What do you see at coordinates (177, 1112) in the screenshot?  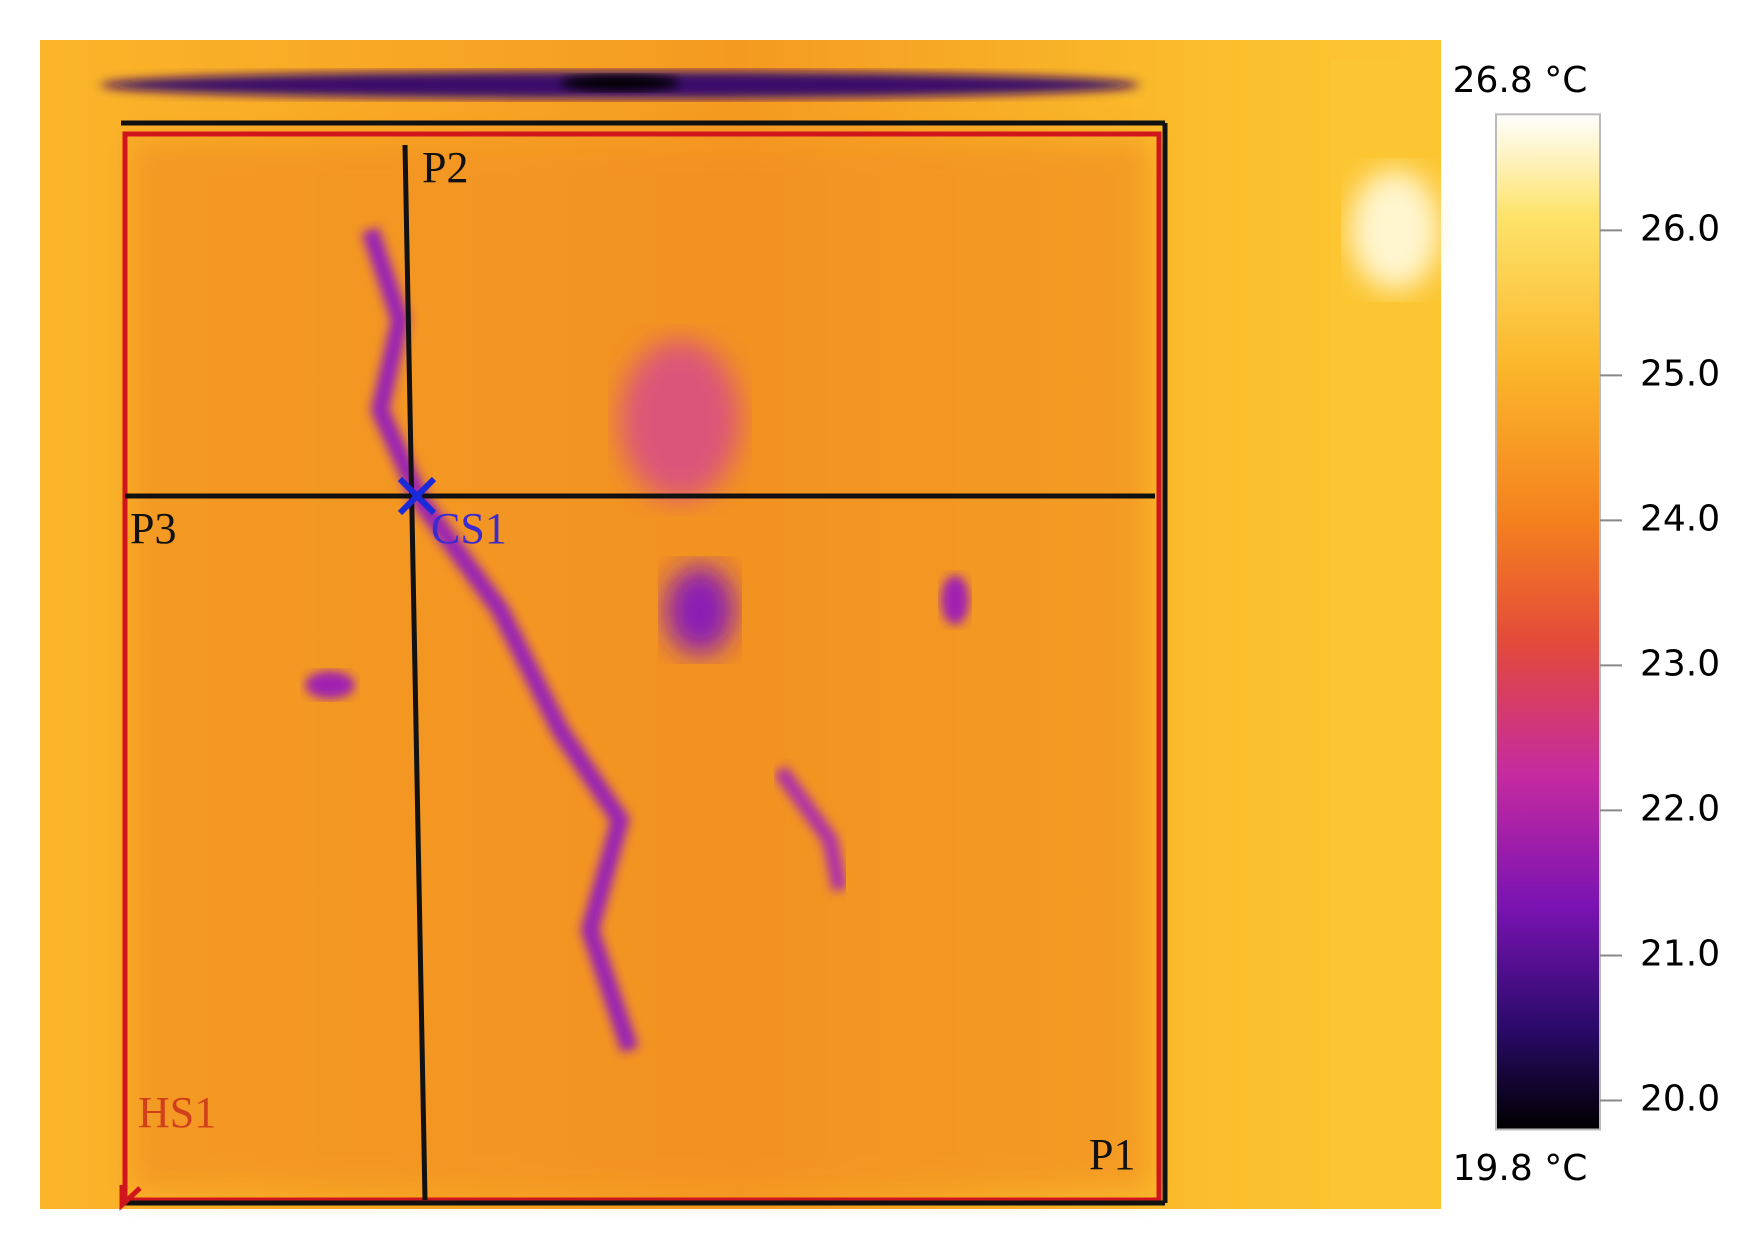 I see `hs1-label: HS1` at bounding box center [177, 1112].